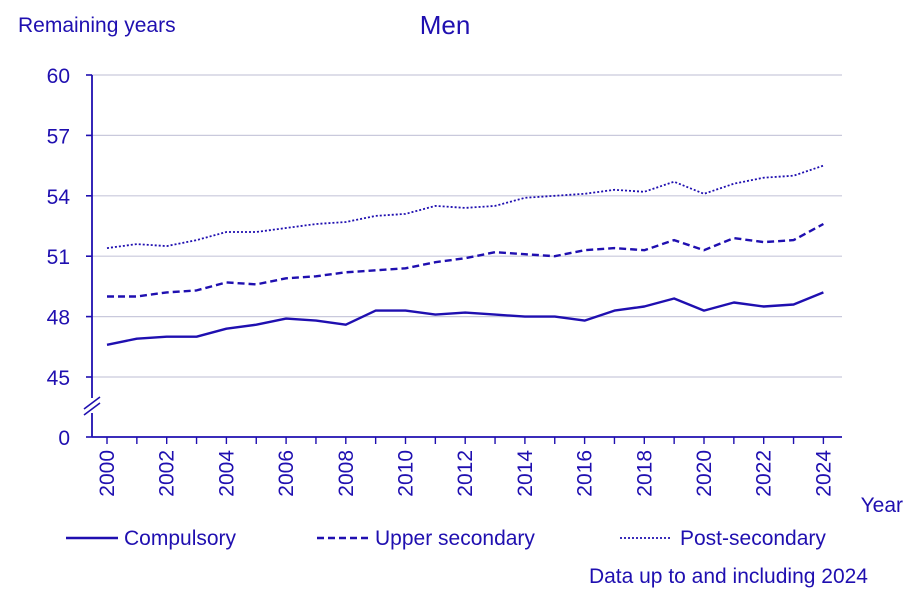 Image resolution: width=912 pixels, height=604 pixels. Describe the element at coordinates (58, 378) in the screenshot. I see `y-tick-label: 45` at that location.